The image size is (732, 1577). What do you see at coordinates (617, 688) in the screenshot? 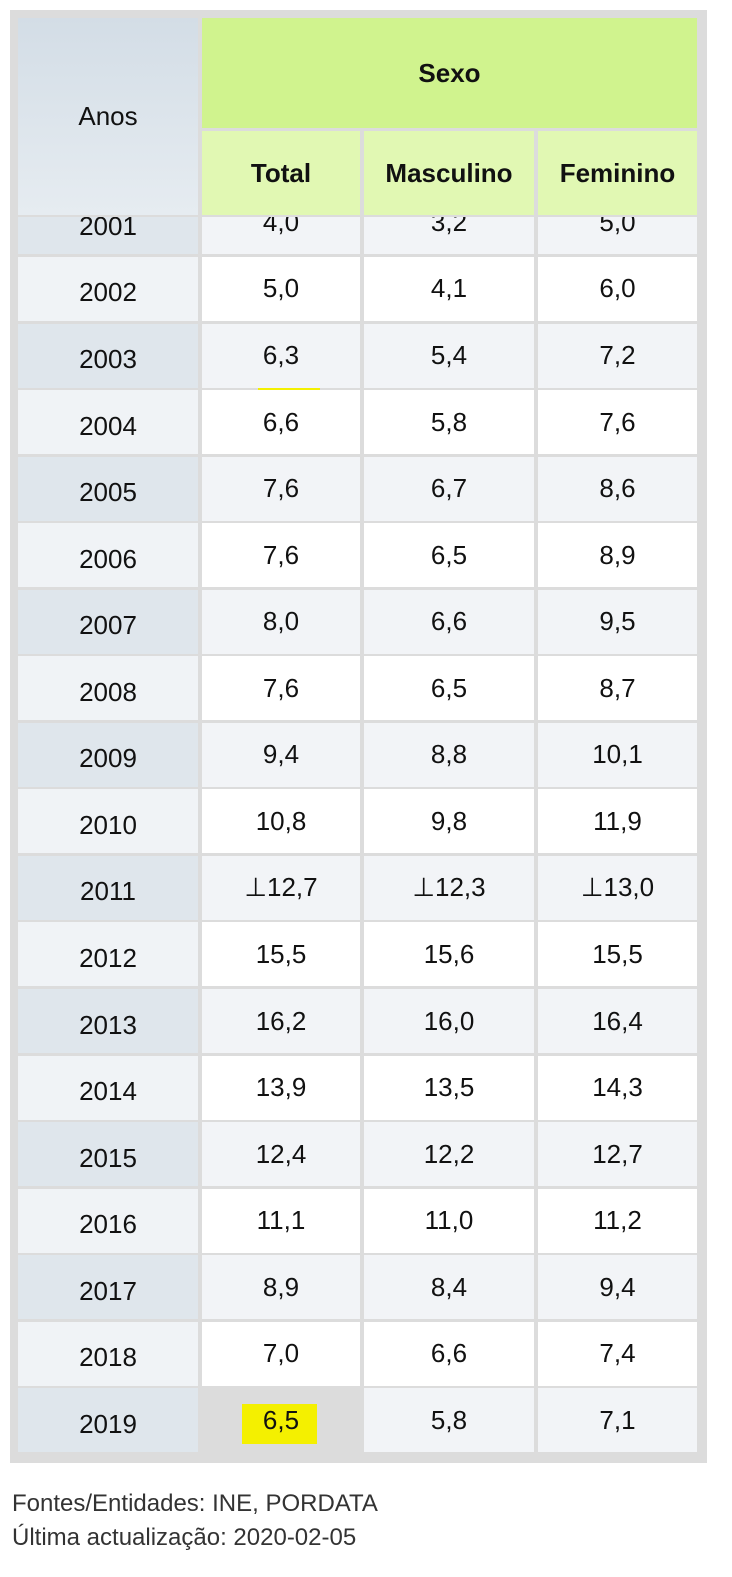
I see `value-cell: 8,7` at bounding box center [617, 688].